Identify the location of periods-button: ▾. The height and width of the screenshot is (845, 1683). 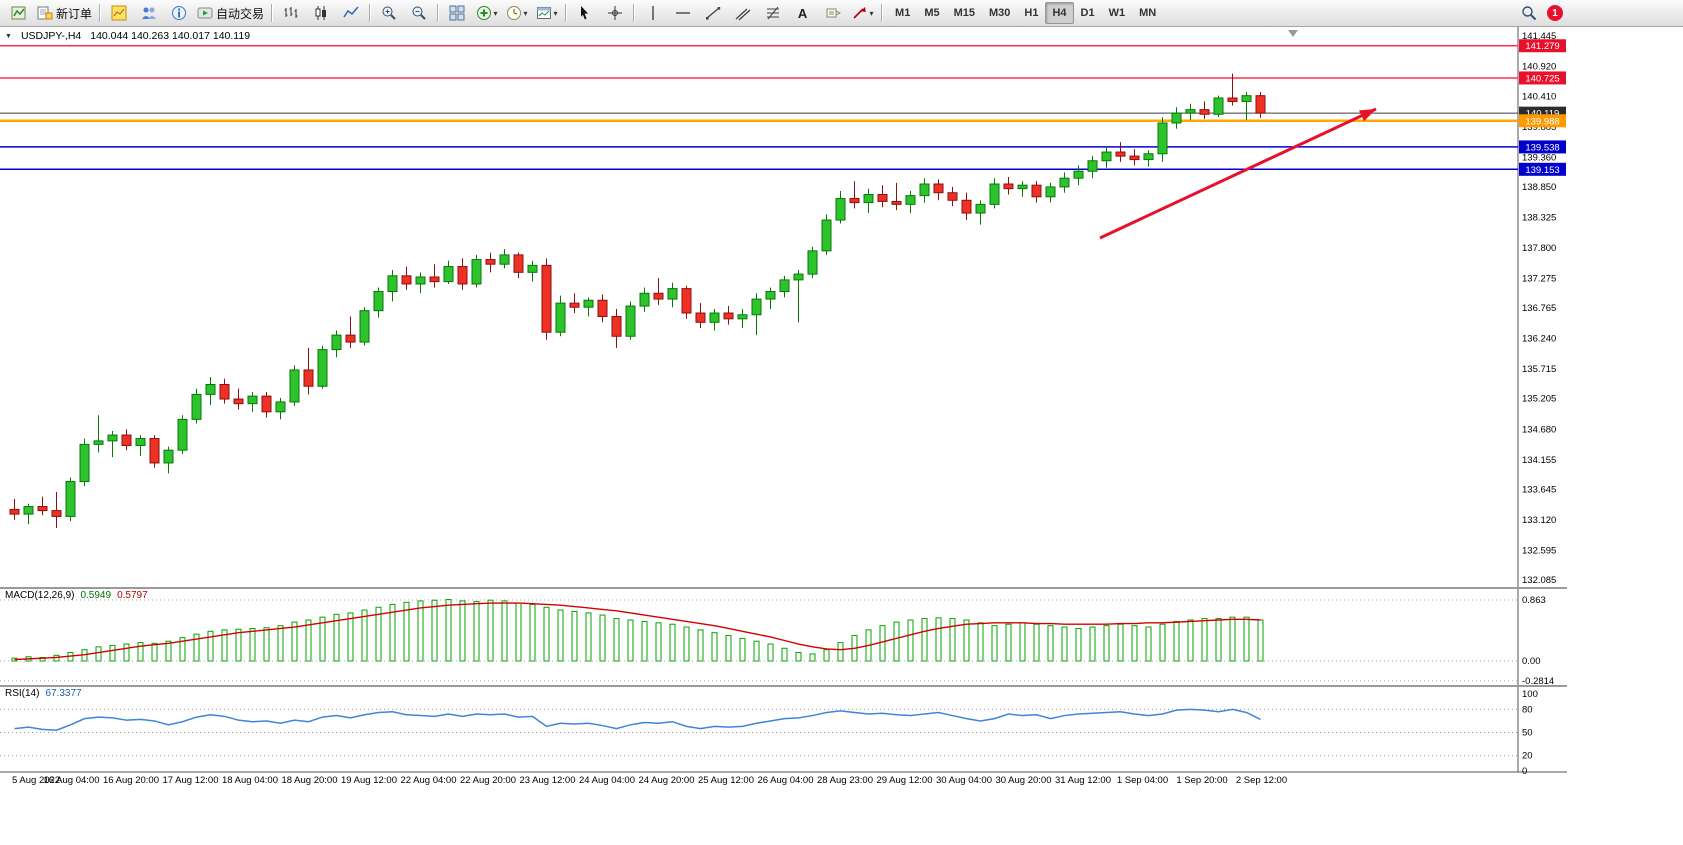
(516, 13).